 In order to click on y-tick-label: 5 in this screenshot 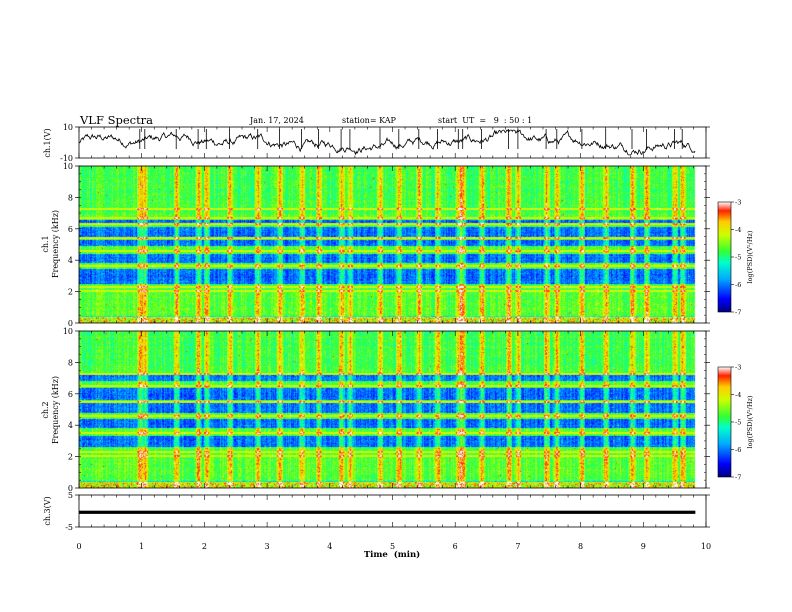, I will do `click(70, 495)`.